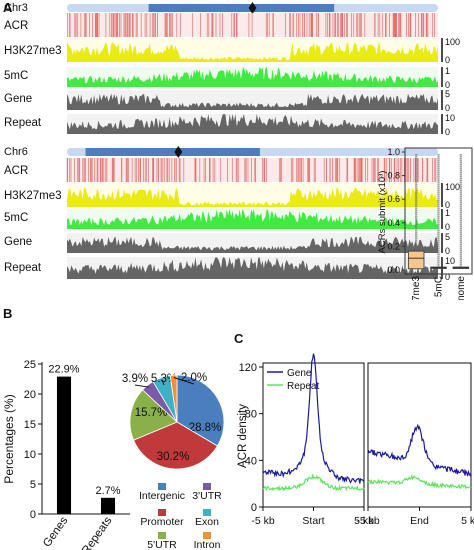  Describe the element at coordinates (447, 71) in the screenshot. I see `scale-max-label: 1` at that location.